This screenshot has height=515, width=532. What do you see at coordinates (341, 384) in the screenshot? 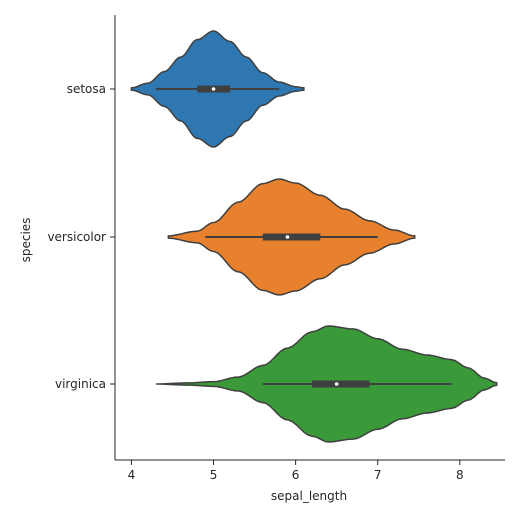
I see `iqr-box-virginica` at bounding box center [341, 384].